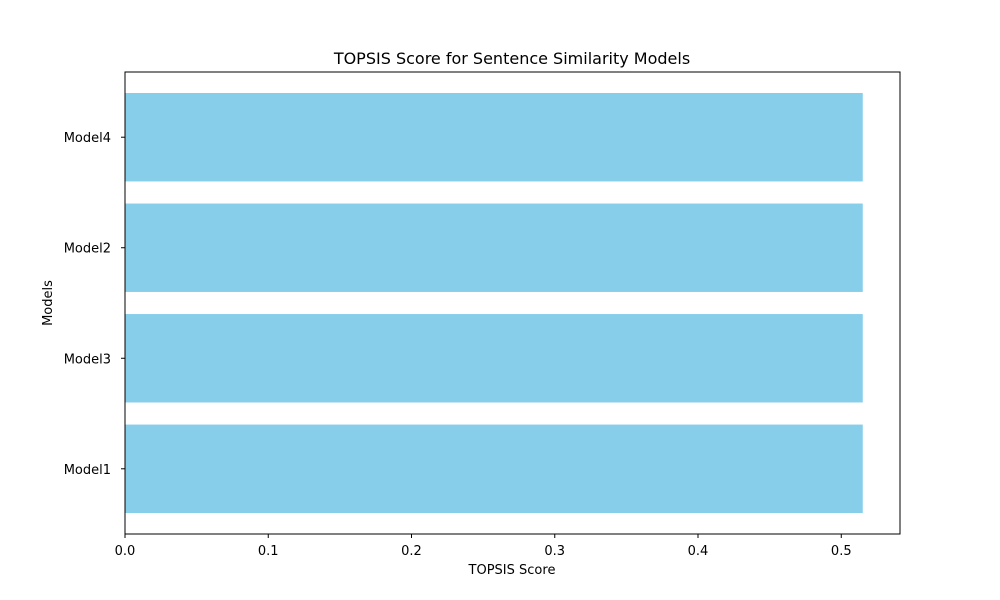  I want to click on x-tick-label: 0.4, so click(698, 551).